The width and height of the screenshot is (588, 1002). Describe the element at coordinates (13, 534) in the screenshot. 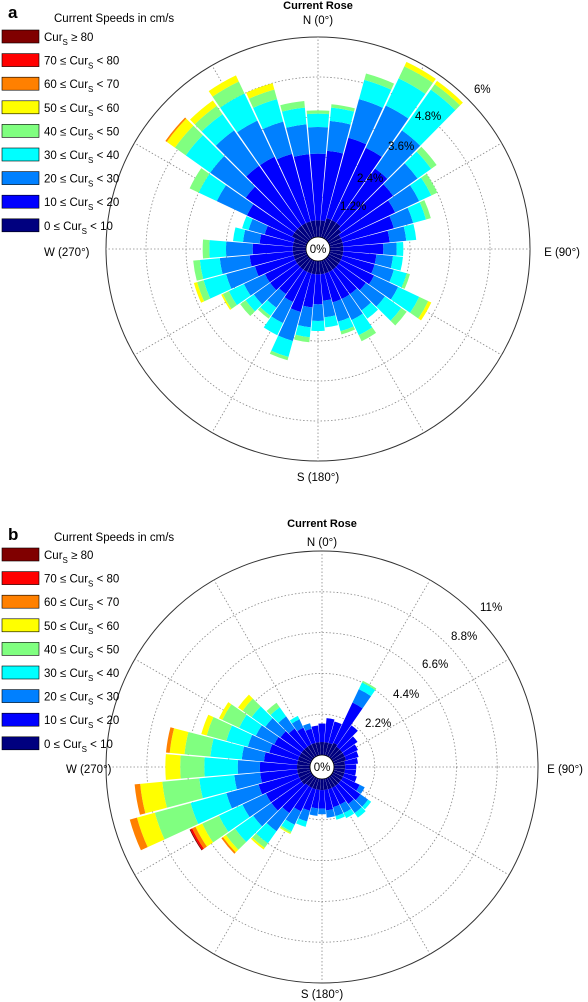

I see `panel-b-label: b` at that location.